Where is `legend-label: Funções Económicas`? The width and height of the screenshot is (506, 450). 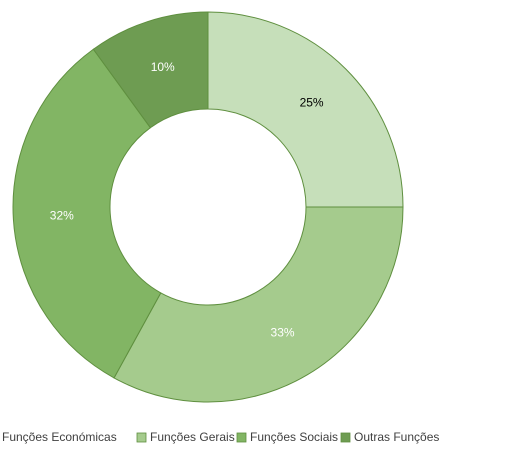
legend-label: Funções Económicas is located at coordinates (59, 437).